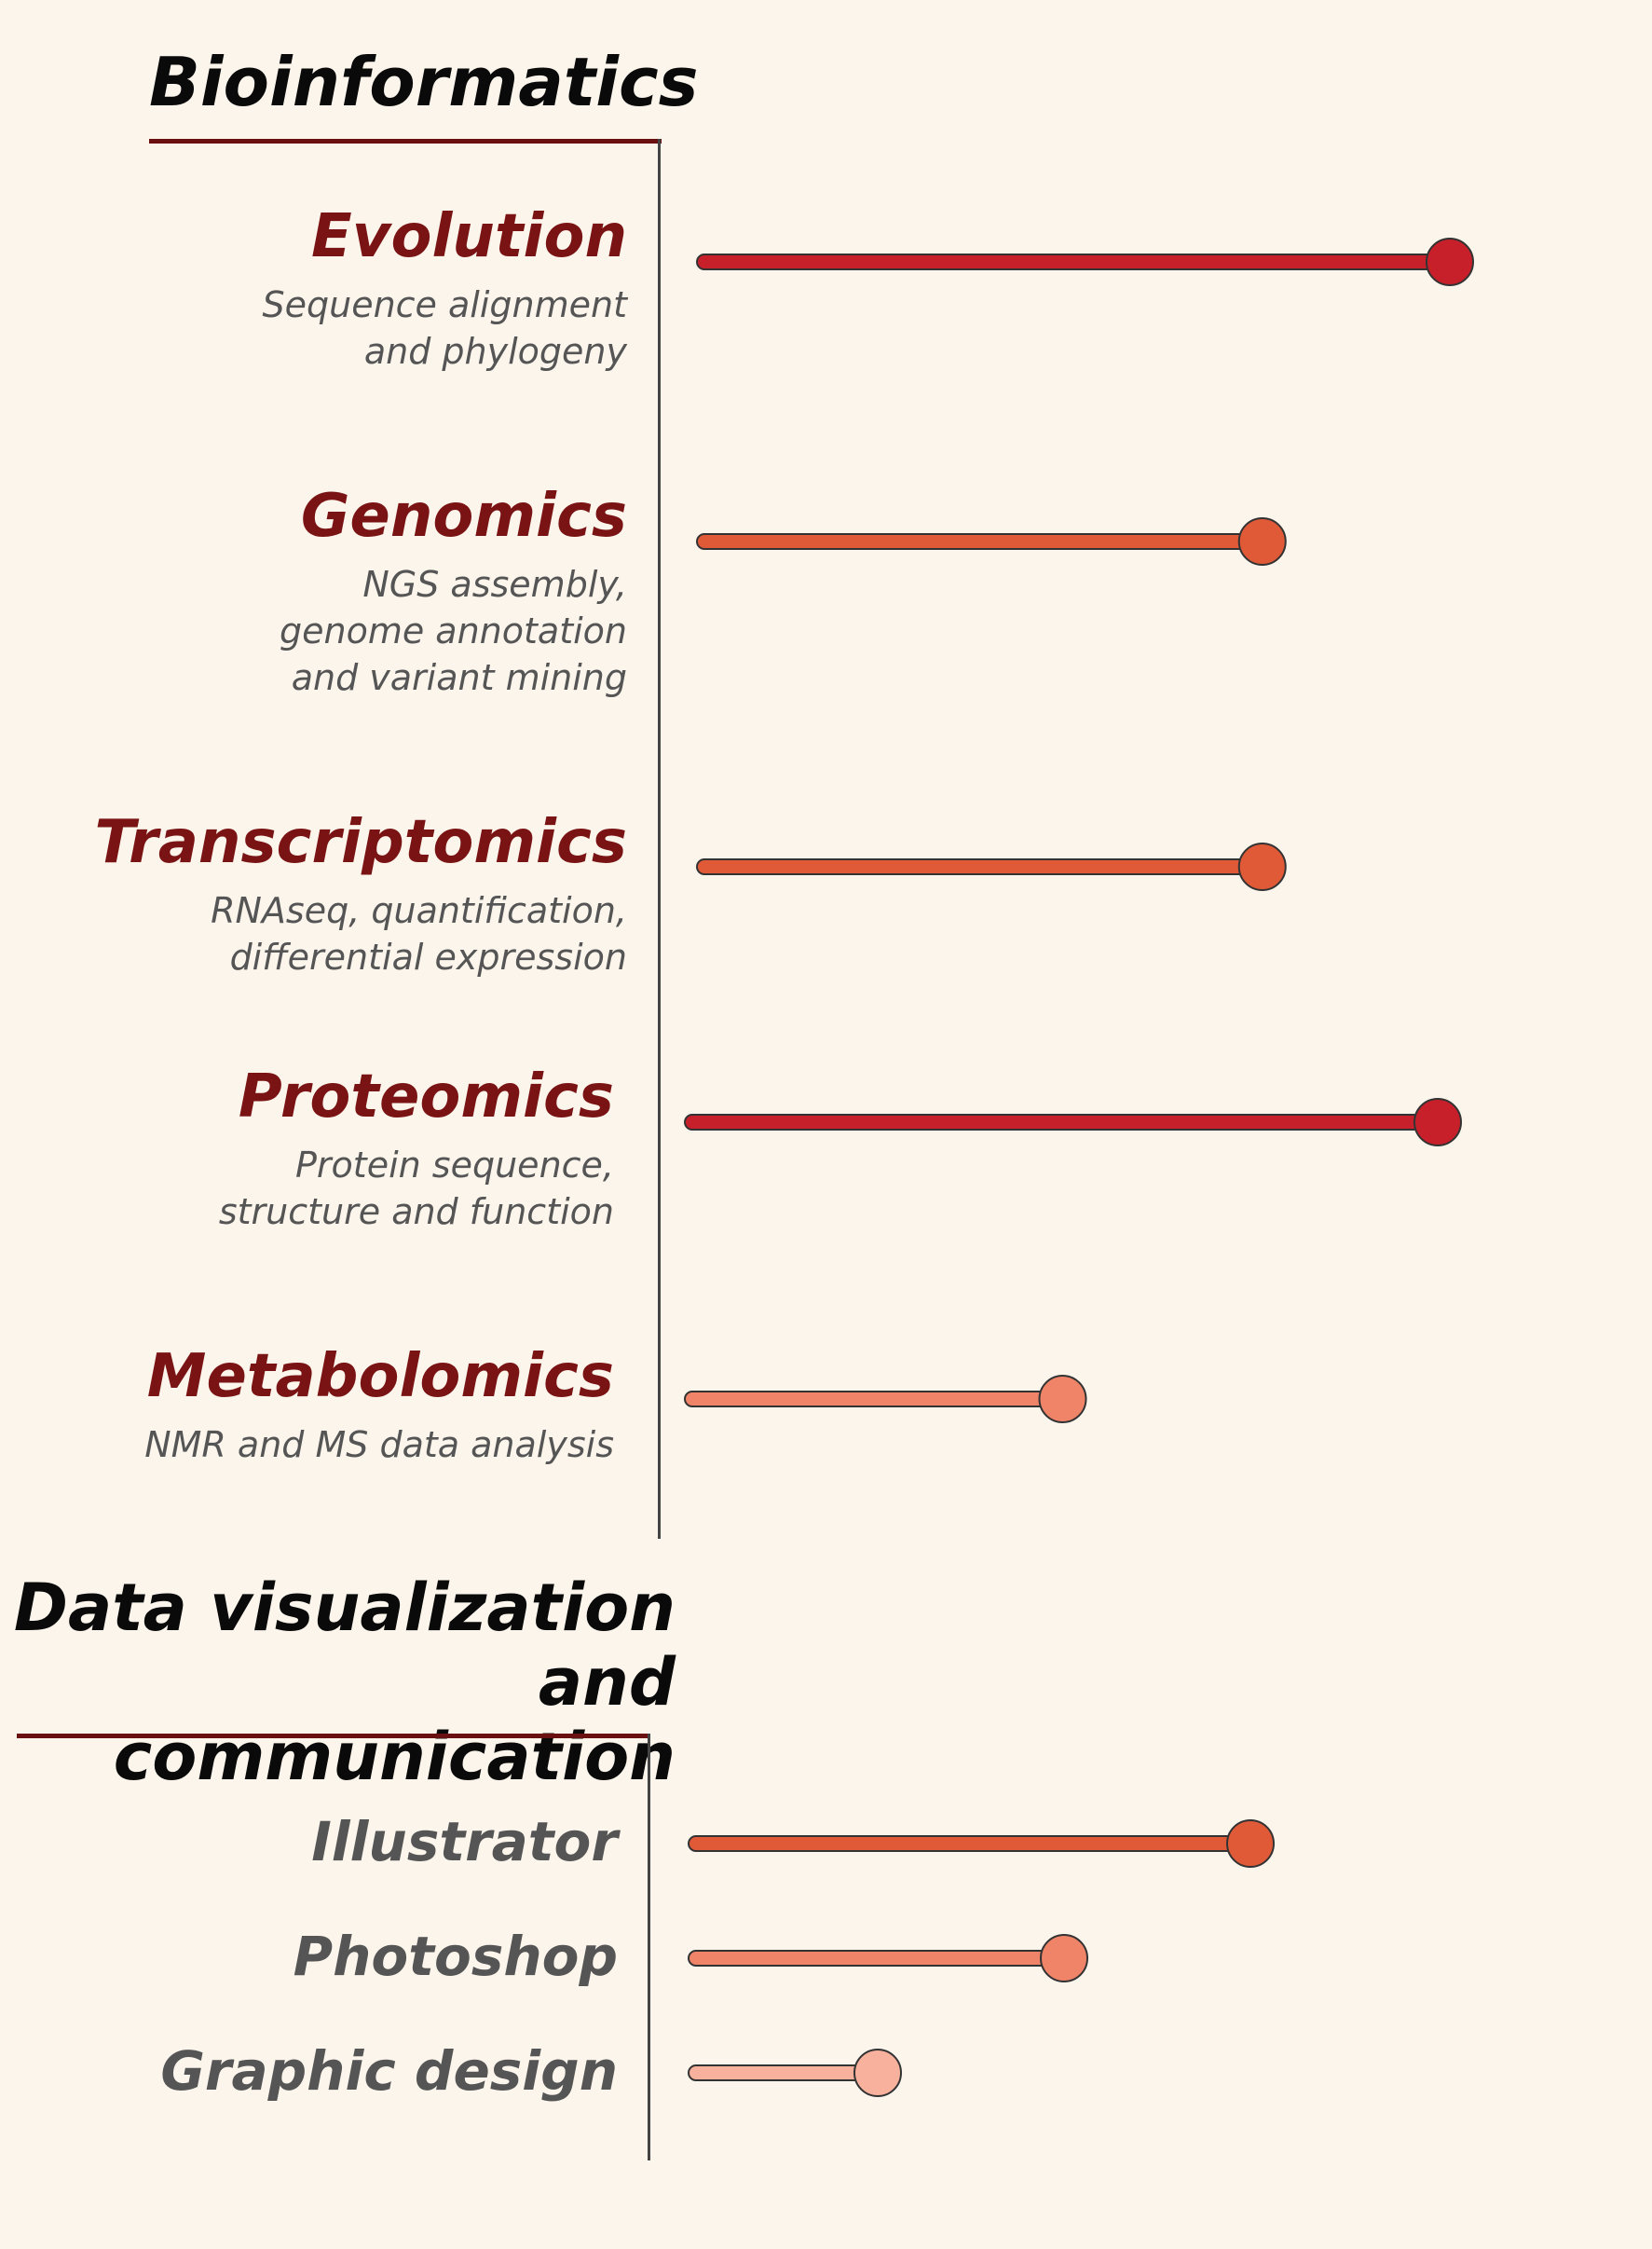  Describe the element at coordinates (405, 141) in the screenshot. I see `bioinformatics-heading-underline` at that location.